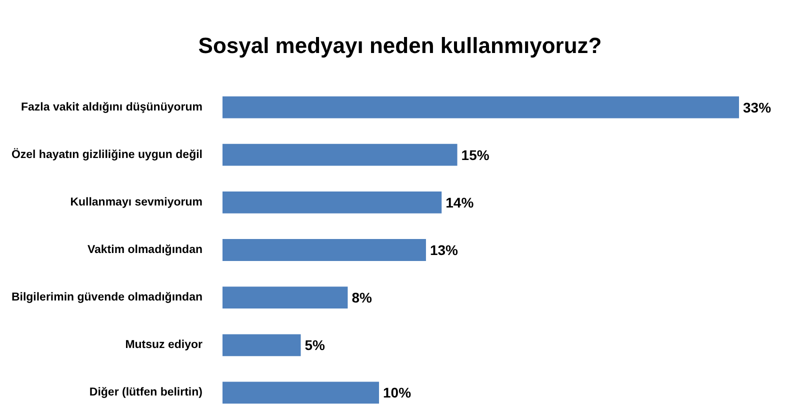 The image size is (800, 420). Describe the element at coordinates (107, 298) in the screenshot. I see `y-tick-label: Bilgilerimin güvende olmadığından` at that location.